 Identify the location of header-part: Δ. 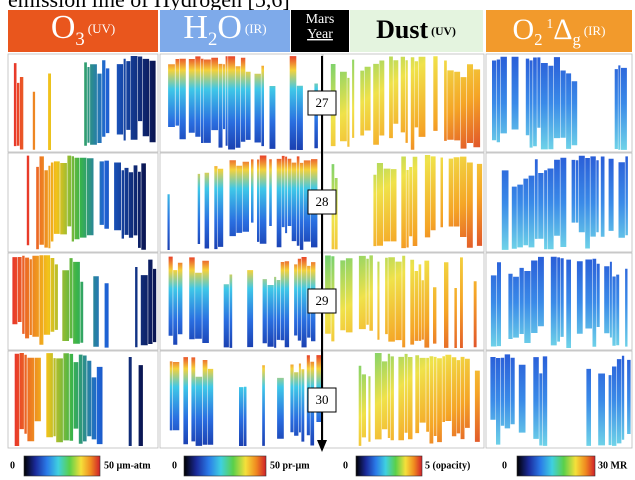
(562, 29).